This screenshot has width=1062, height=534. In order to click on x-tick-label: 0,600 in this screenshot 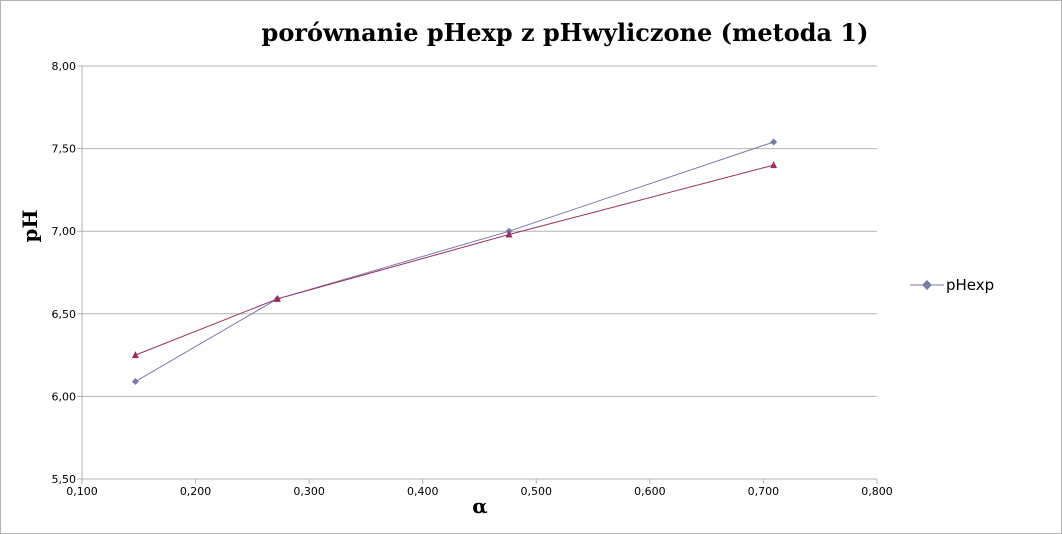, I will do `click(650, 491)`.